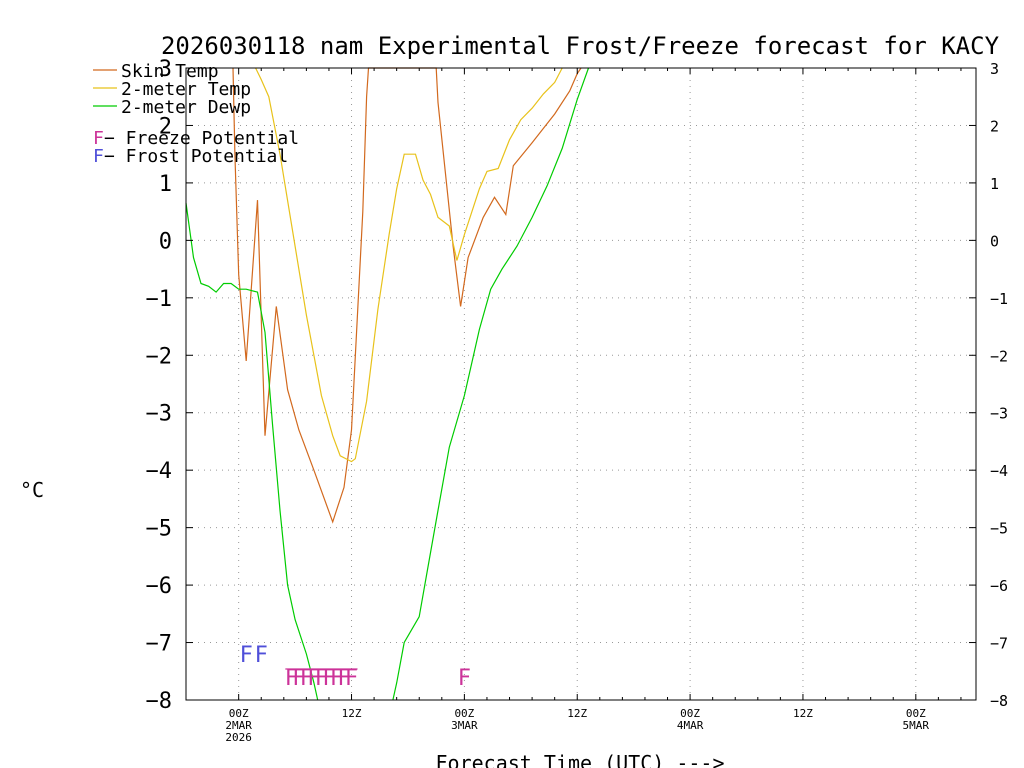 The width and height of the screenshot is (1024, 768). Describe the element at coordinates (159, 471) in the screenshot. I see `y-tick-label-left: −4` at that location.